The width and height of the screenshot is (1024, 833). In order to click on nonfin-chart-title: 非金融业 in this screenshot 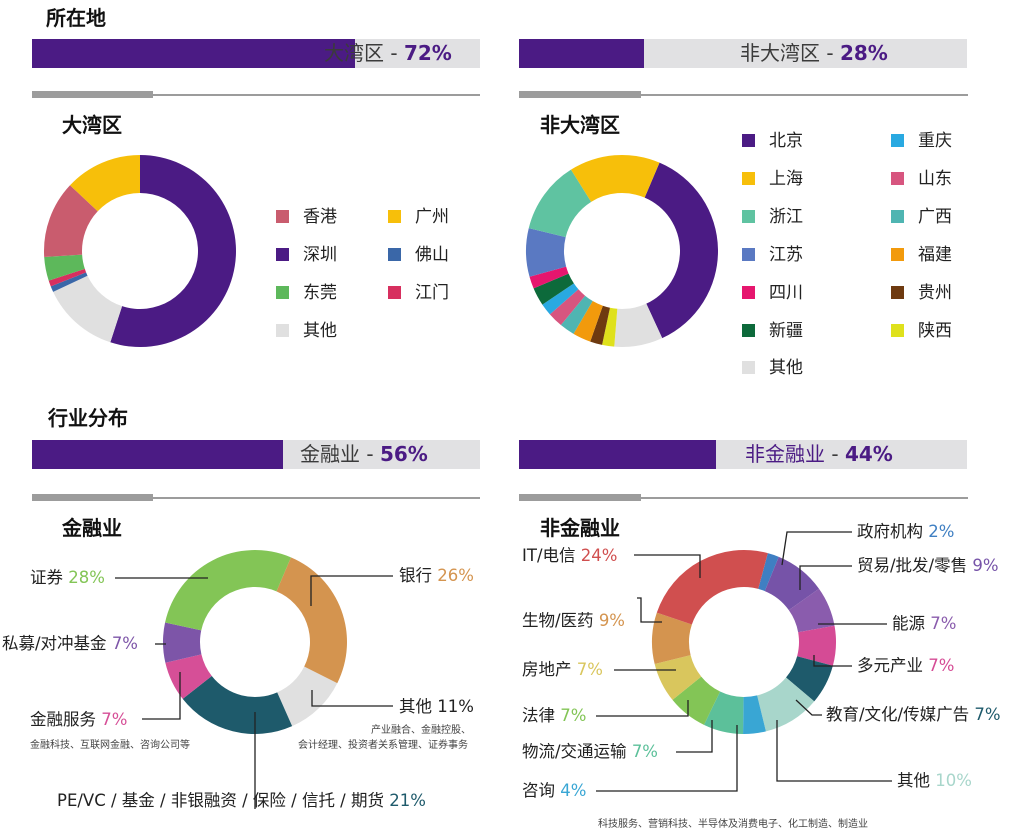, I will do `click(580, 528)`.